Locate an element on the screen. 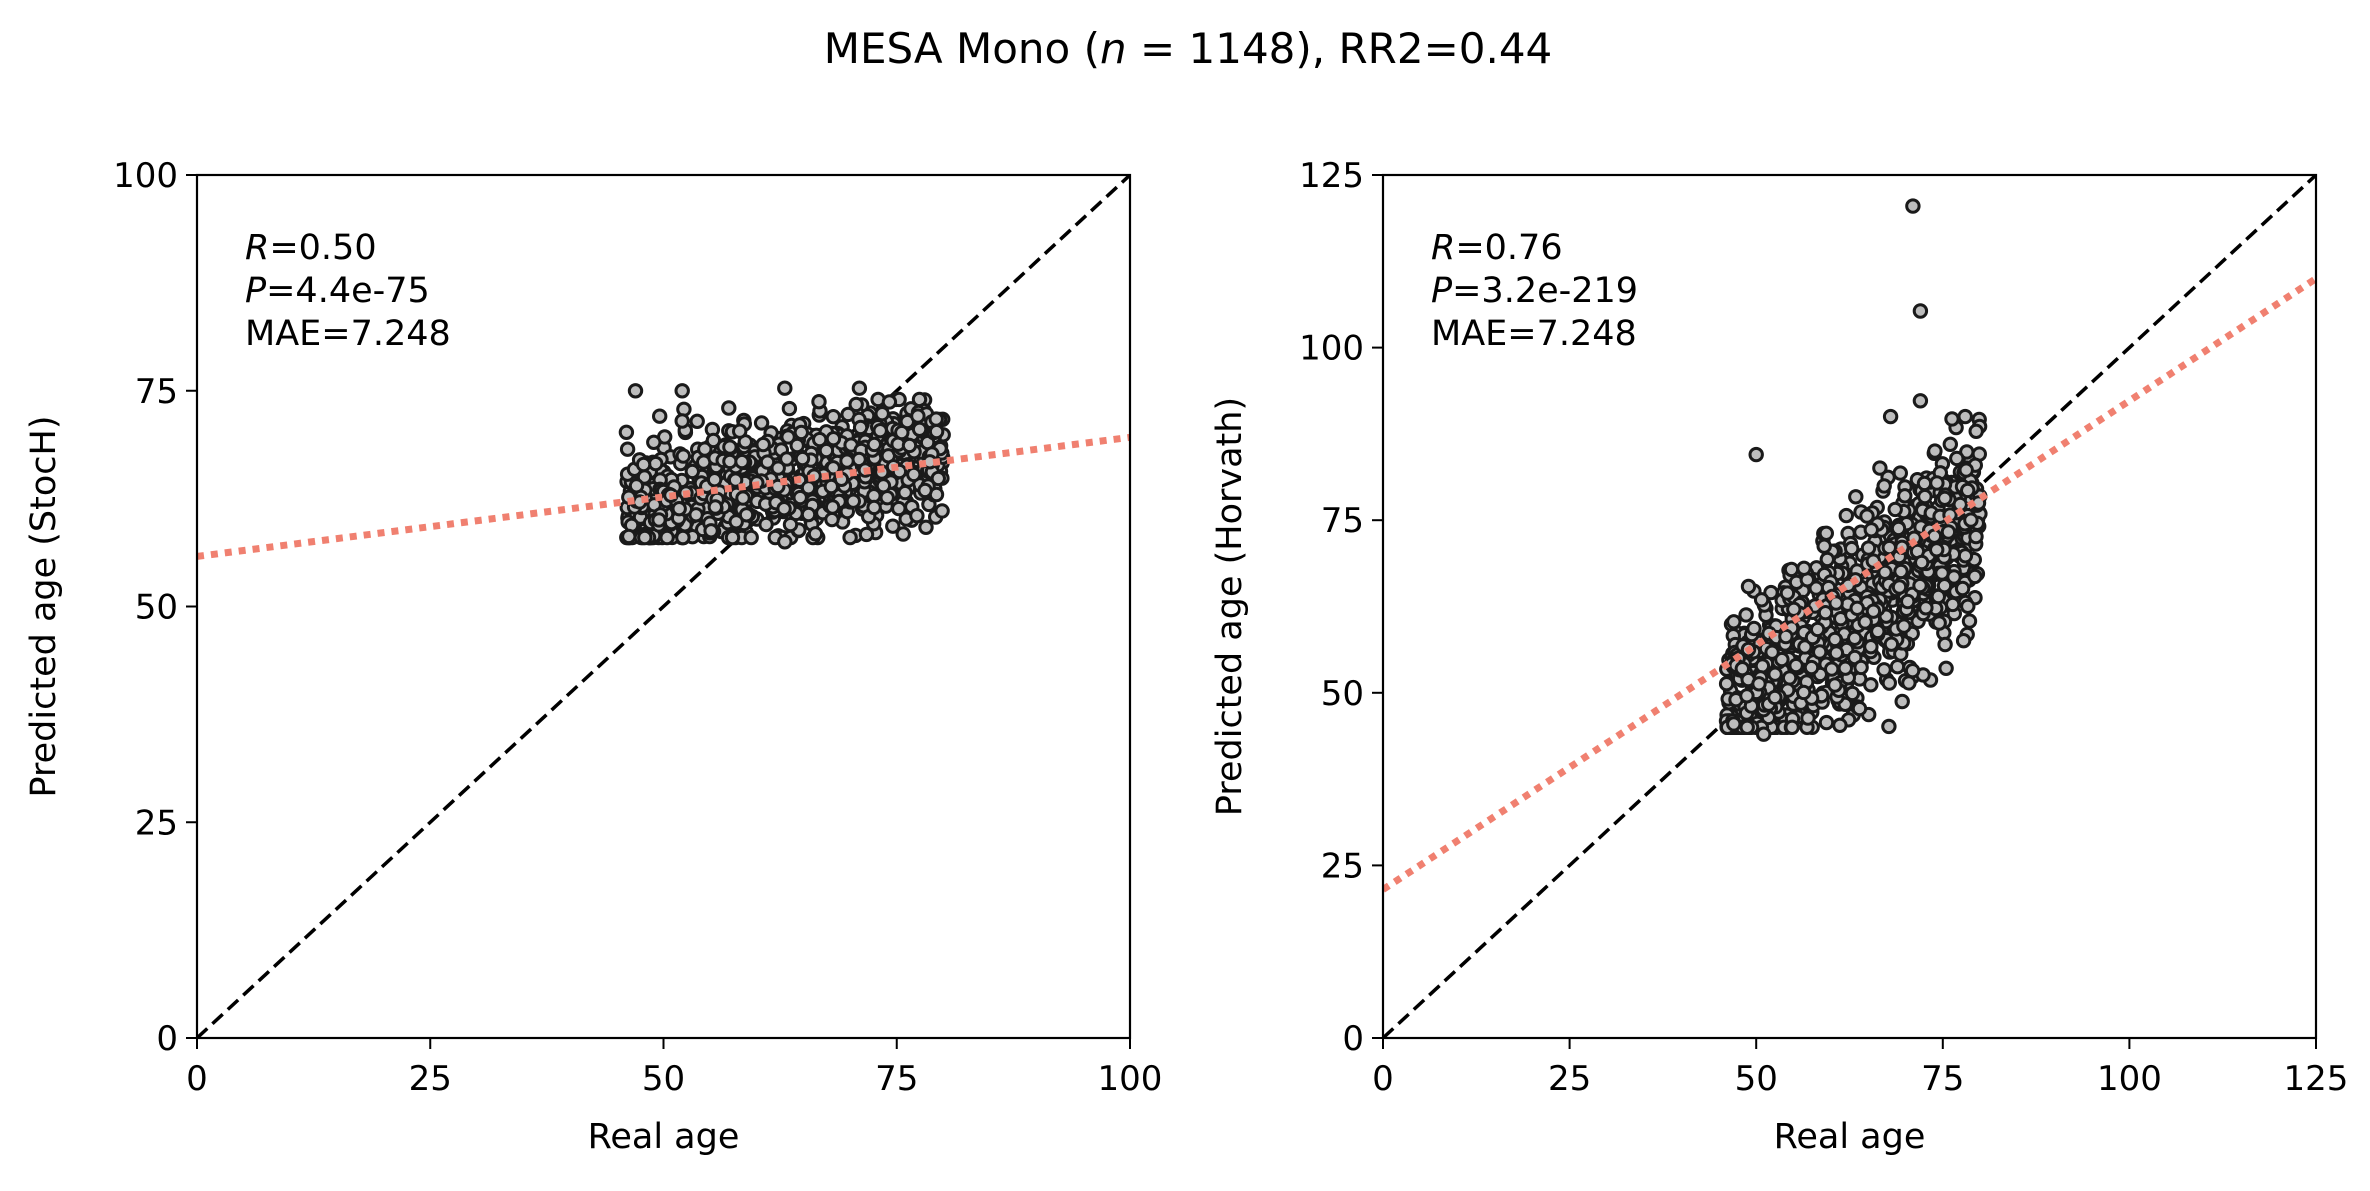  x-tick-label: 0 is located at coordinates (197, 1079).